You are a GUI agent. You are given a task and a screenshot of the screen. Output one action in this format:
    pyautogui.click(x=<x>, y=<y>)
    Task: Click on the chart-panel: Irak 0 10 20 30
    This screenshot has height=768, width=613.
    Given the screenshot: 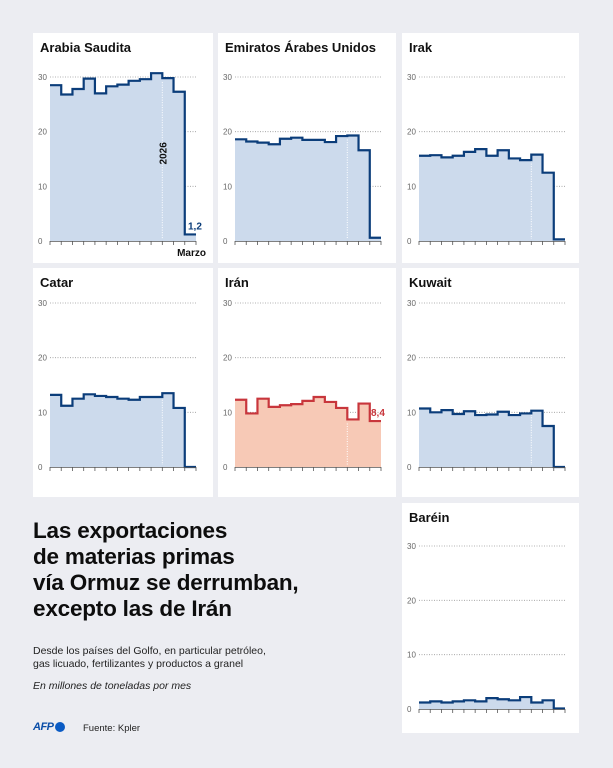 What is the action you would take?
    pyautogui.click(x=490, y=148)
    